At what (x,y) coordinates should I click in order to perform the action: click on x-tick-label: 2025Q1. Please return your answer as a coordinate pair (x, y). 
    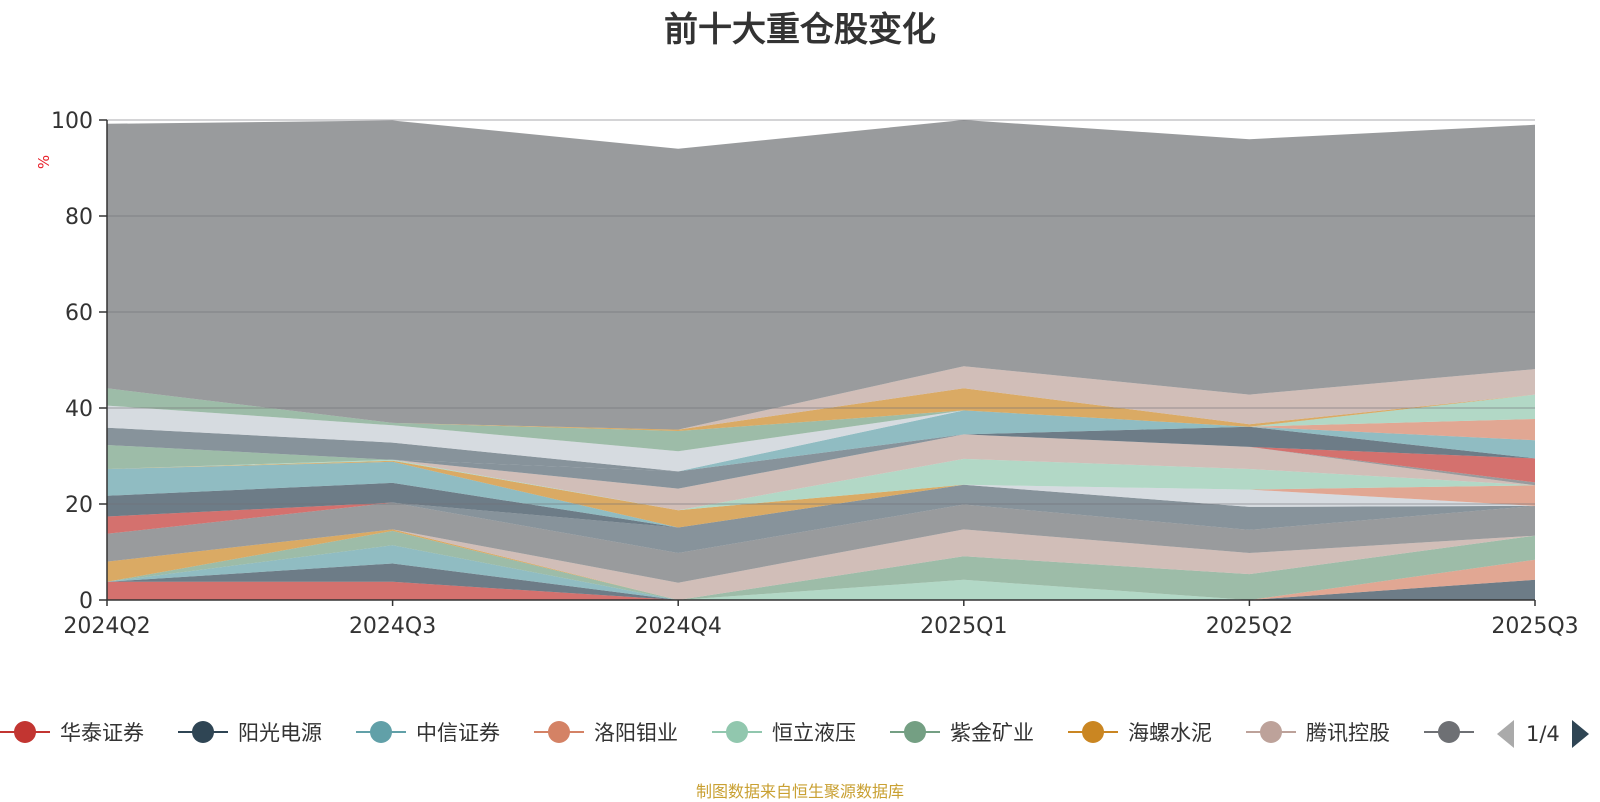
    Looking at the image, I should click on (963, 626).